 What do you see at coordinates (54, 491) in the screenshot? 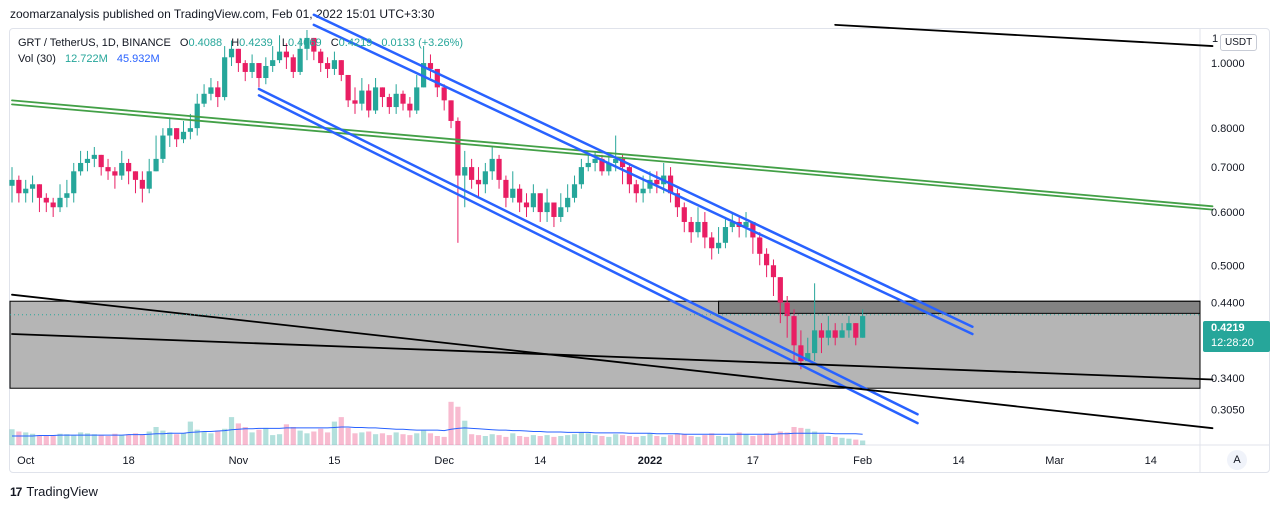
I see `tradingview-brand: 17 TradingView` at bounding box center [54, 491].